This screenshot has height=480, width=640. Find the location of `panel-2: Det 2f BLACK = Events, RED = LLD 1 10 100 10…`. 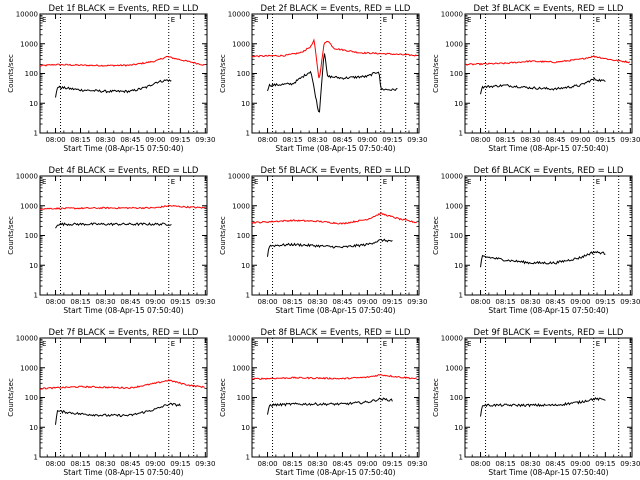

panel-2: Det 2f BLACK = Events, RED = LLD 1 10 100 10… is located at coordinates (323, 78).